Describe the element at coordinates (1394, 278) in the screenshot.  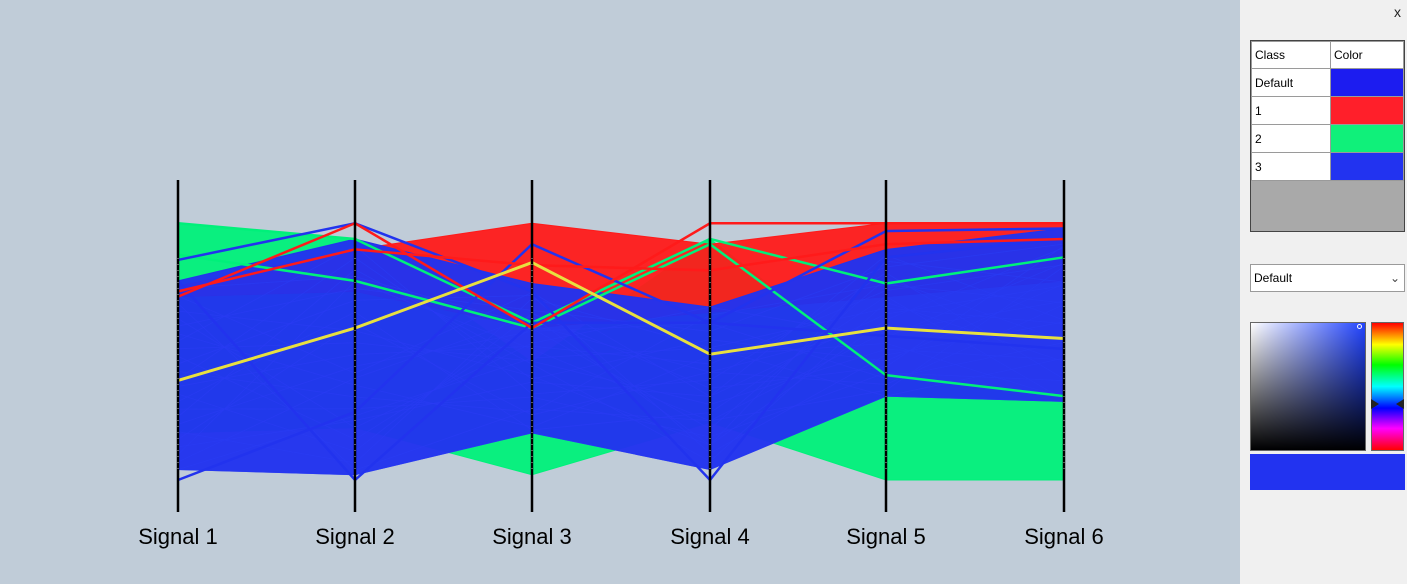
I see `chevron-down-icon: ⌄` at that location.